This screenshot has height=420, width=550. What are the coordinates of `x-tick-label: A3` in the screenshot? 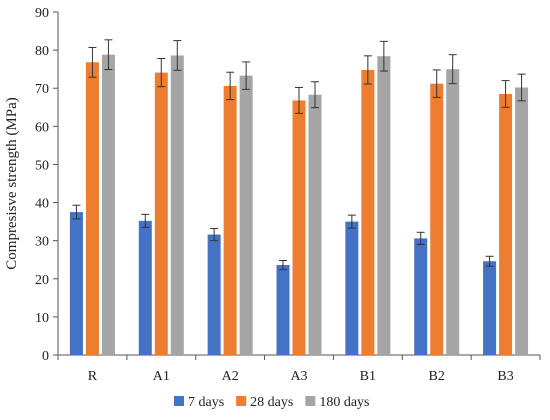 It's located at (298, 376).